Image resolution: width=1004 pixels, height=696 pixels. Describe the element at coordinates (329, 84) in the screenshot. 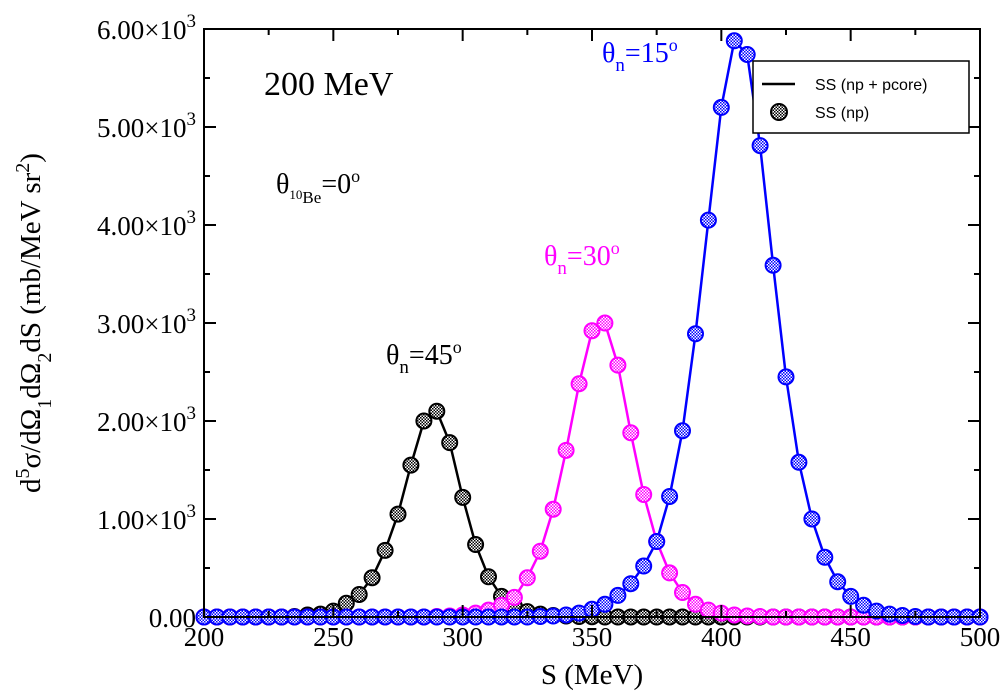

I see `energy-annotation: 200 MeV` at that location.